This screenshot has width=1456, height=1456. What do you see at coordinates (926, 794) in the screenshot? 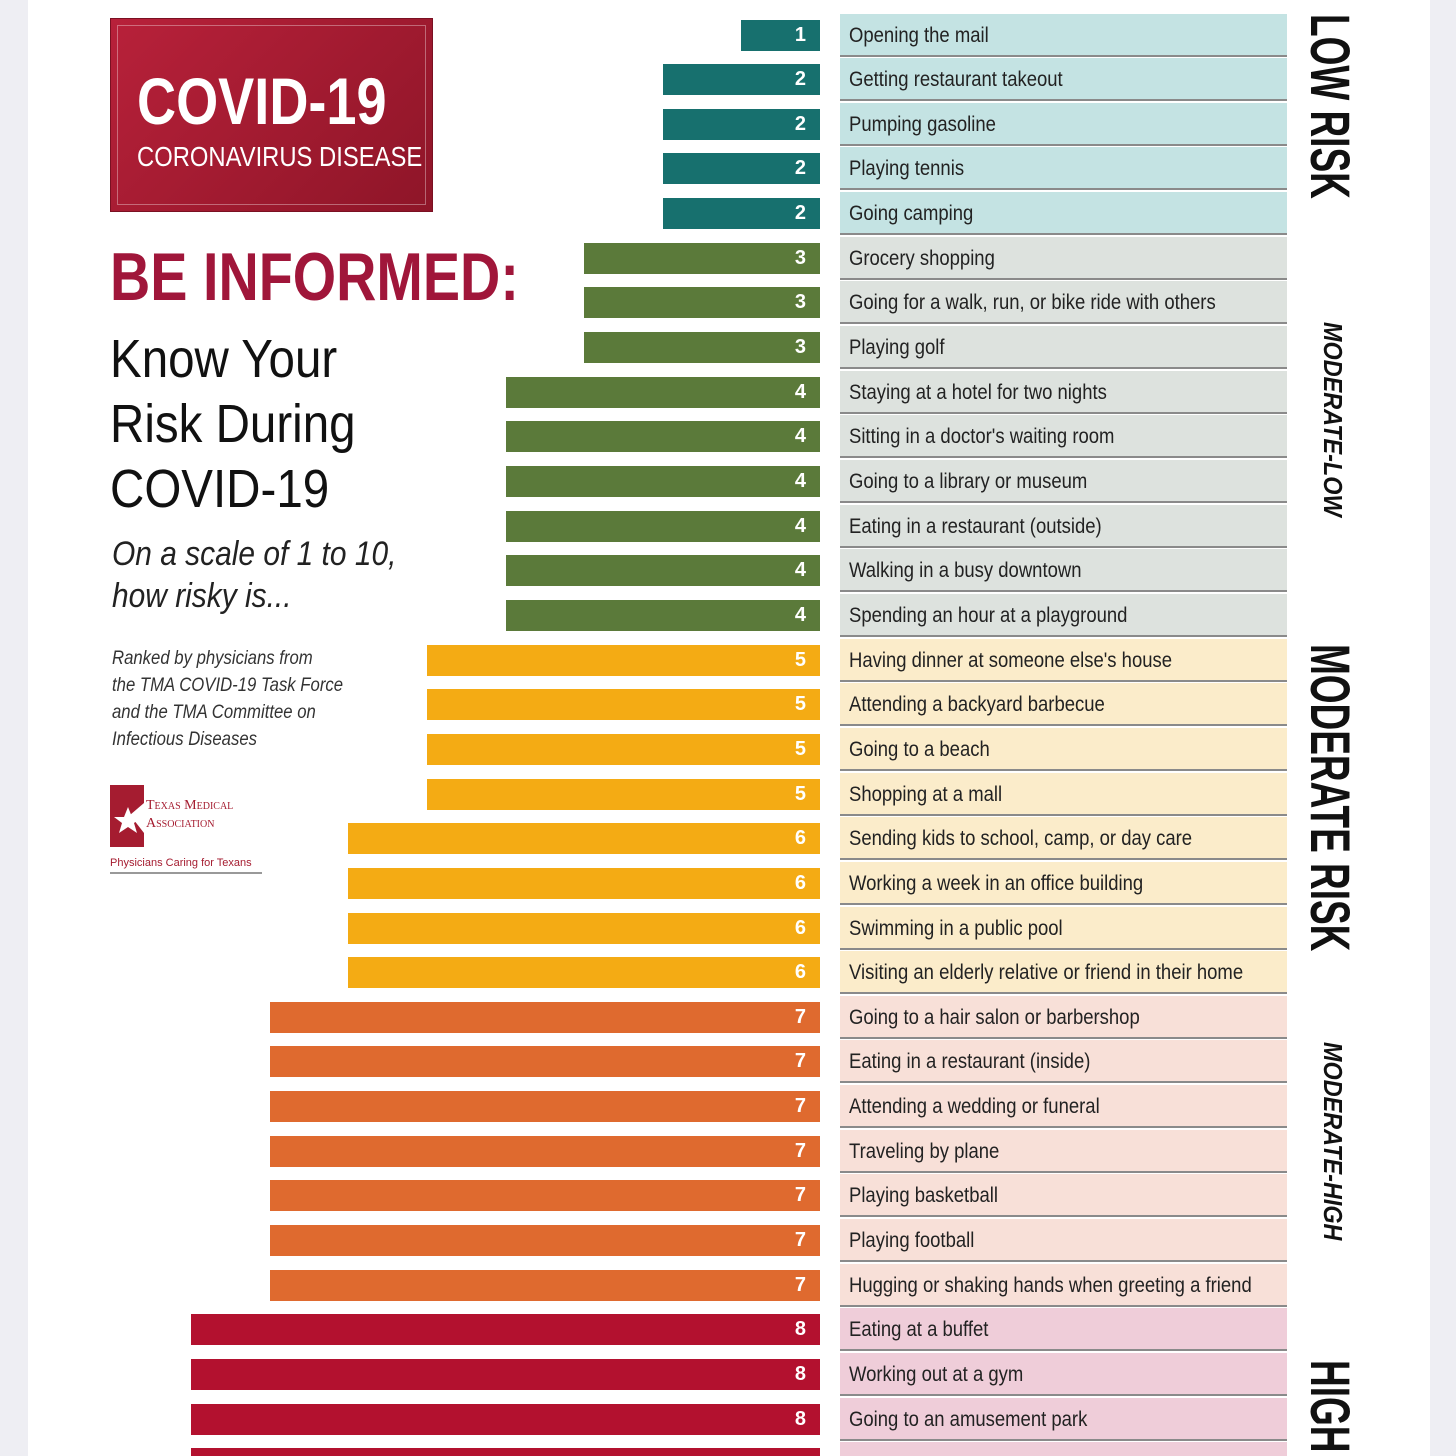
I see `activity-text: Shopping at a mall` at bounding box center [926, 794].